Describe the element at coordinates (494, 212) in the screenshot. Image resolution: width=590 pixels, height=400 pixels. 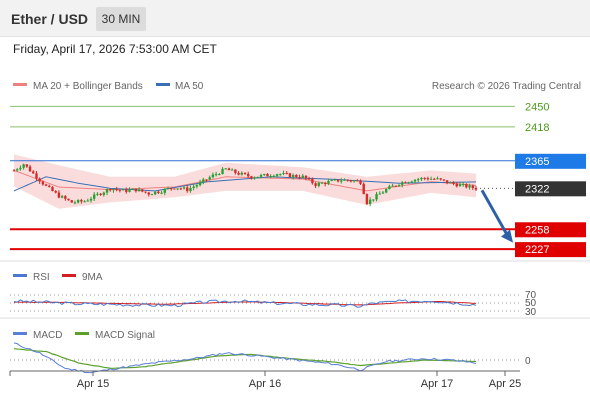
I see `forecast-arrow-shaft` at that location.